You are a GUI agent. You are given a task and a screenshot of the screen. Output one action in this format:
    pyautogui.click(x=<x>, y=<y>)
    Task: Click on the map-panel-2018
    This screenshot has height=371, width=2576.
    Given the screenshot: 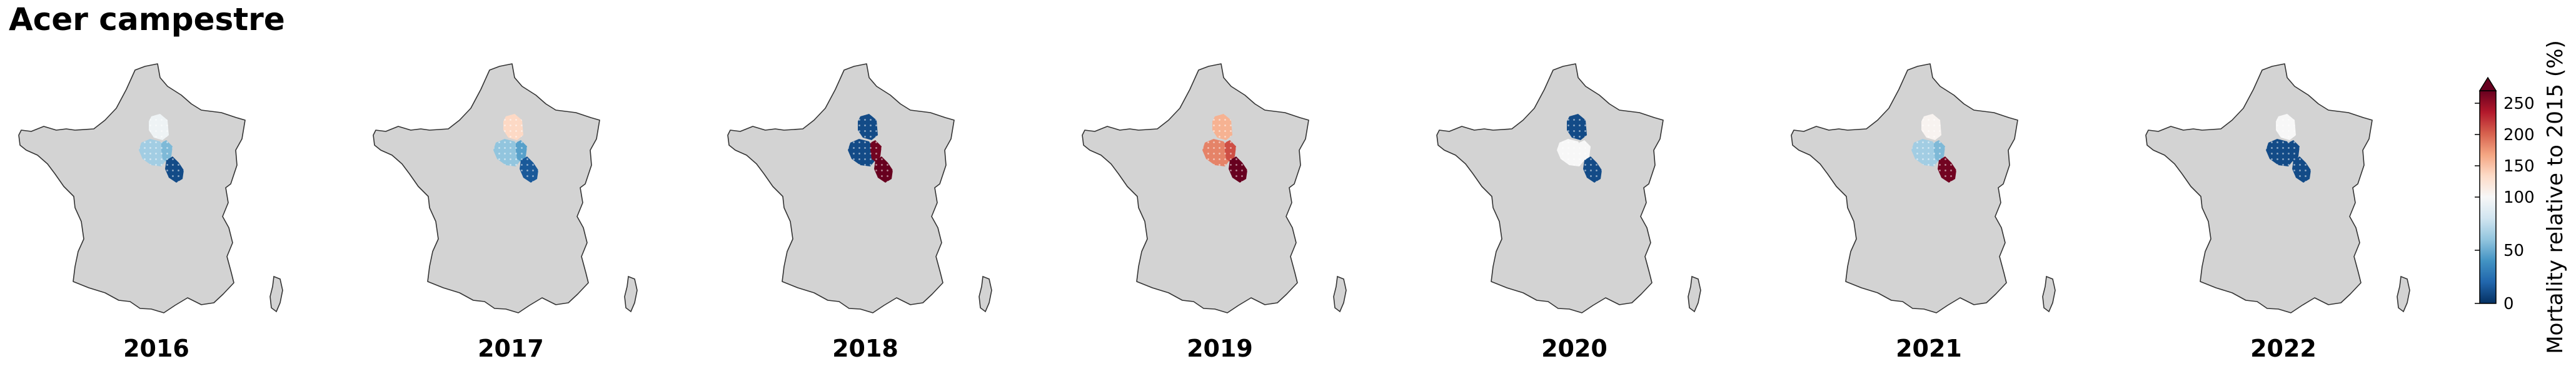 What is the action you would take?
    pyautogui.click(x=859, y=188)
    